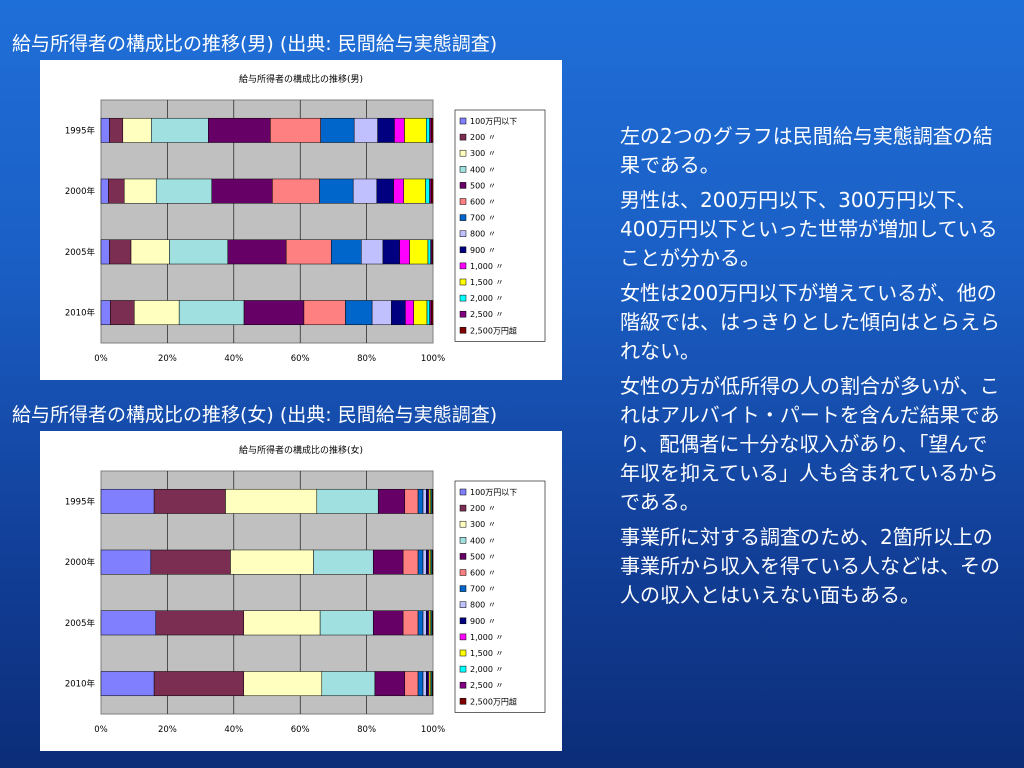  I want to click on male-chart-legend-label: 2,500万円超, so click(493, 330).